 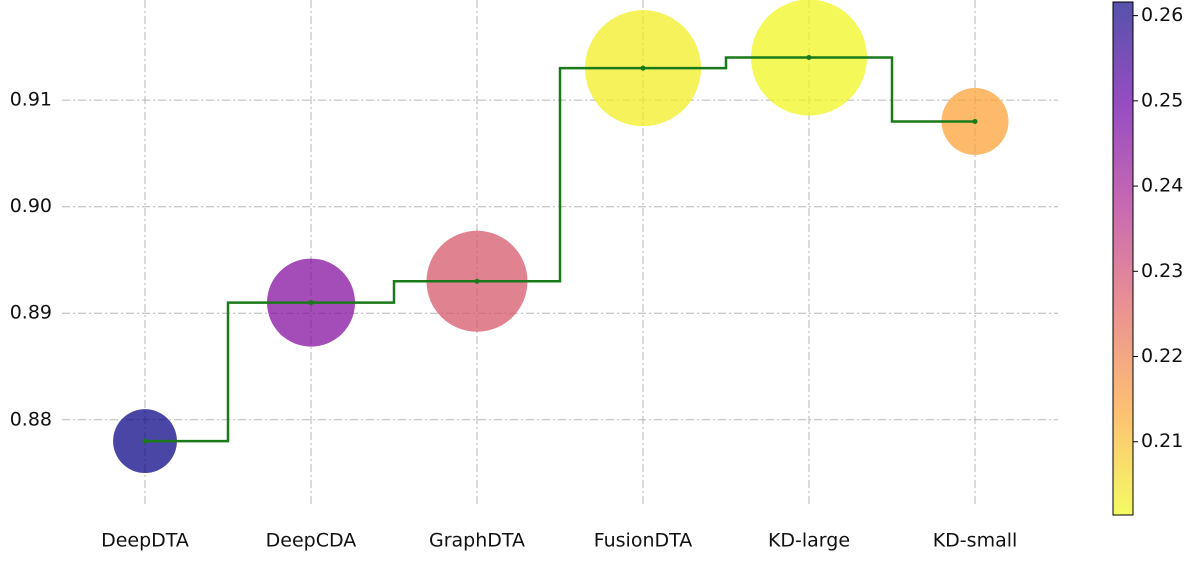 I want to click on y-tick-label: 0.91, so click(x=31, y=100).